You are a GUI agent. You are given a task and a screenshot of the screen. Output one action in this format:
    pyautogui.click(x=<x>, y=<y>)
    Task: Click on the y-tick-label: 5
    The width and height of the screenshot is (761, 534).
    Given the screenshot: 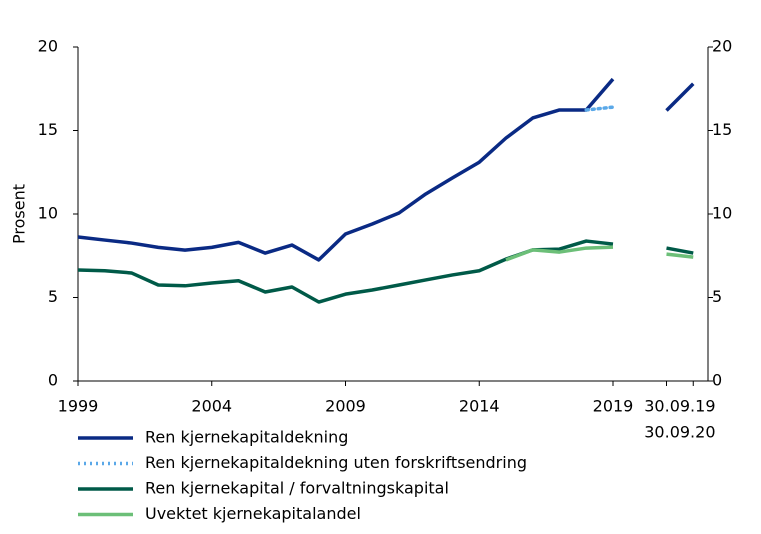 What is the action you would take?
    pyautogui.click(x=53, y=296)
    